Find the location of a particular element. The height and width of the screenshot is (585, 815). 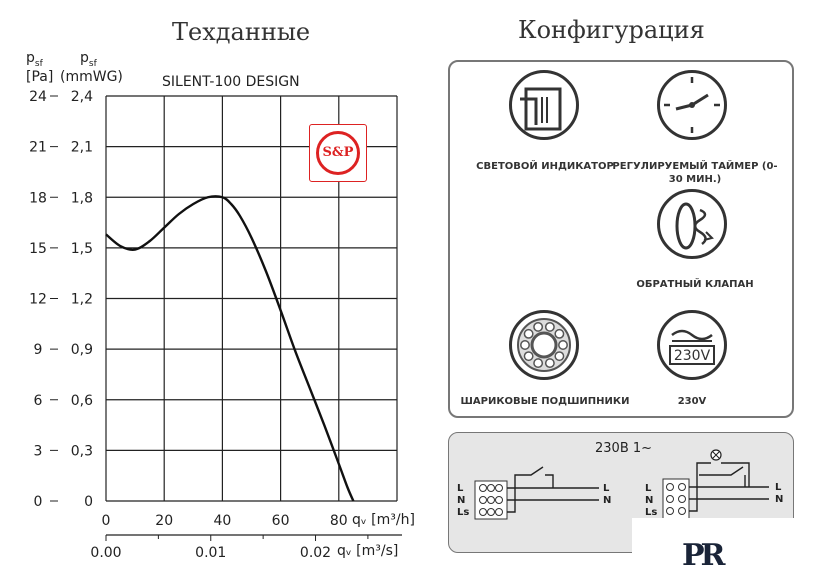

x-tick-m3s: 0.00 is located at coordinates (105, 553).